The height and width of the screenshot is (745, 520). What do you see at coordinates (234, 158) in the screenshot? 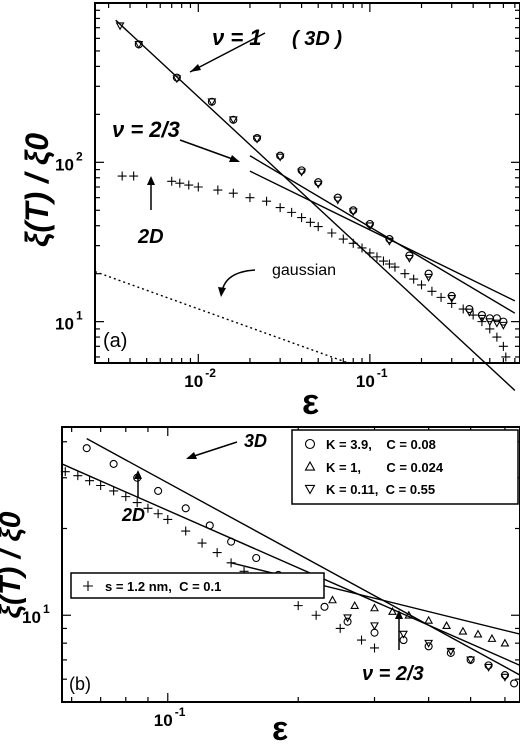
I see `arrowhead-nu23` at bounding box center [234, 158].